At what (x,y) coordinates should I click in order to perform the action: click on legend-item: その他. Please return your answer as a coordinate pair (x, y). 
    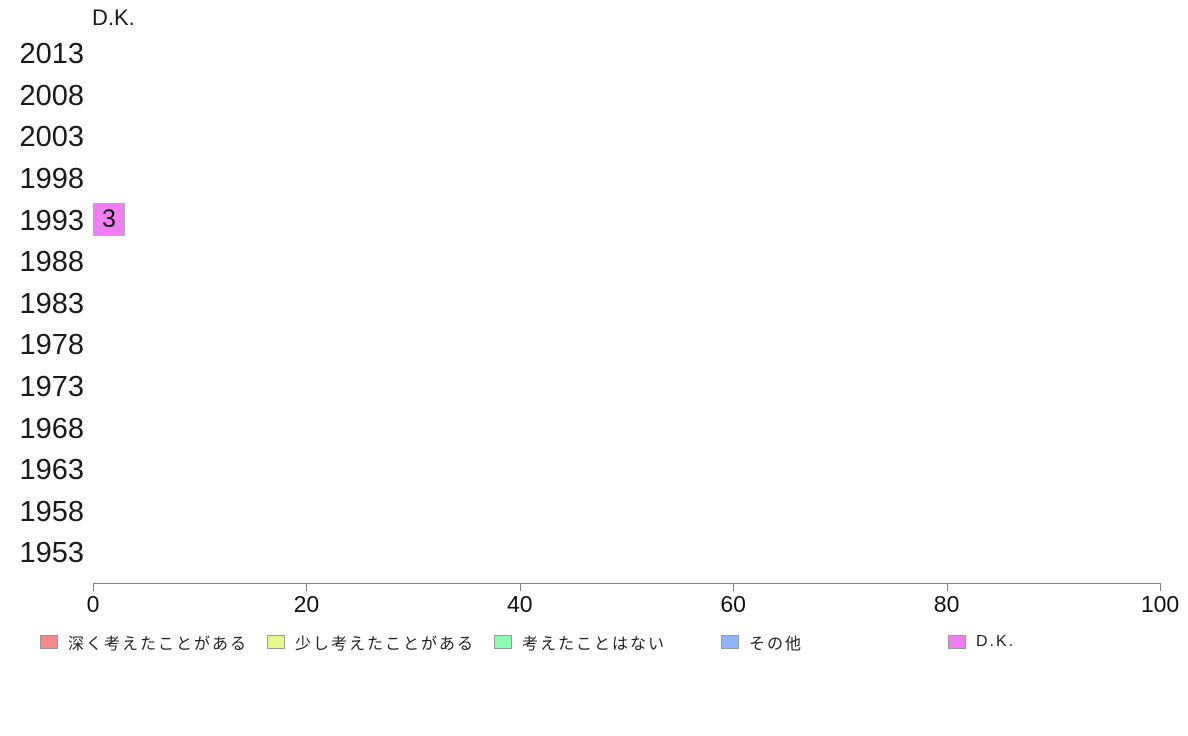
    Looking at the image, I should click on (762, 642).